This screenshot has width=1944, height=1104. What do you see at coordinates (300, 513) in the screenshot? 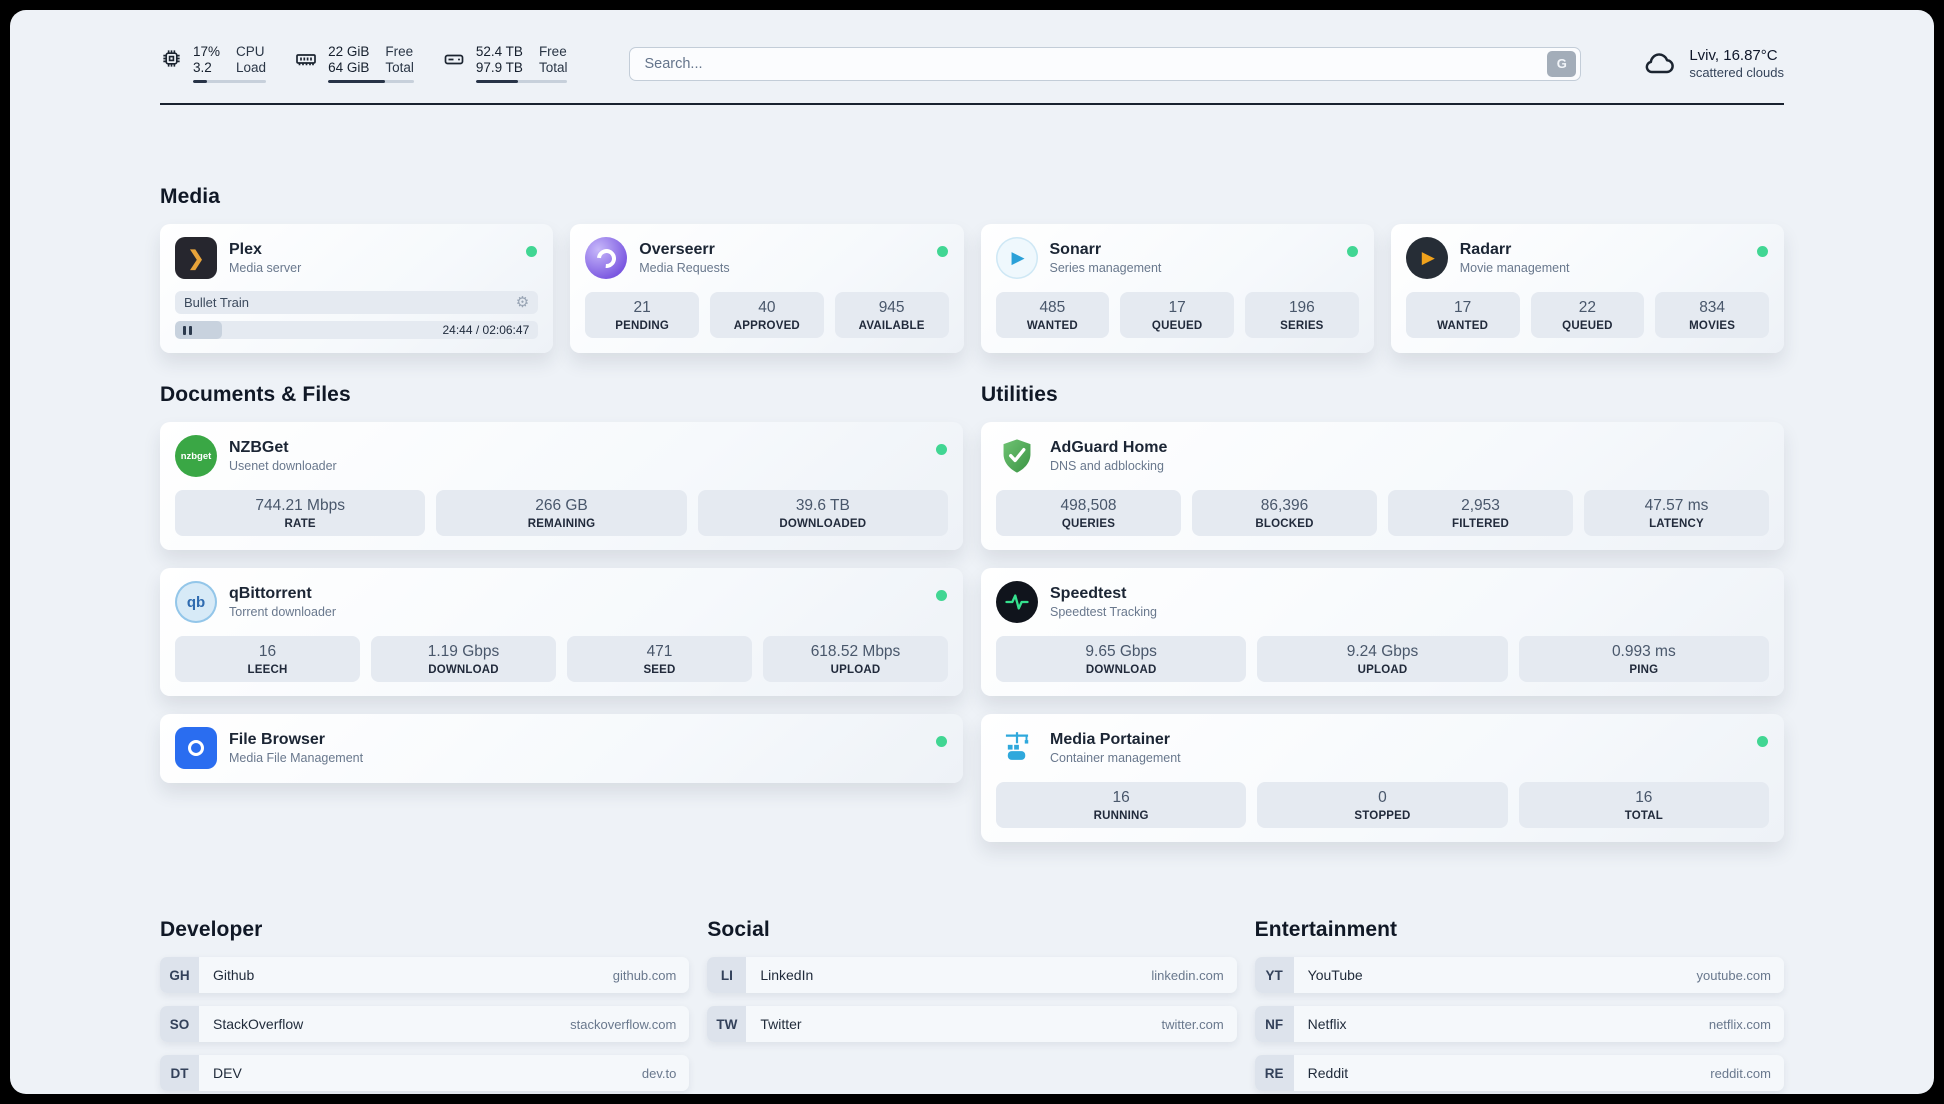
I see `stat-tile: 744.21 Mbps RATE` at bounding box center [300, 513].